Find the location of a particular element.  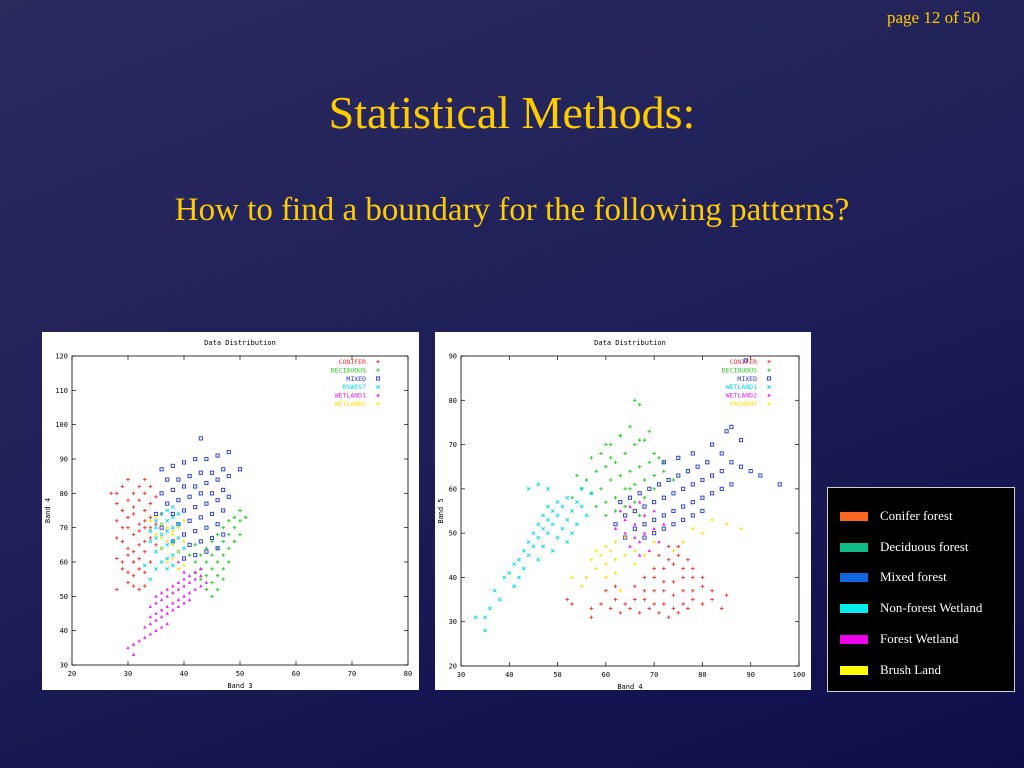

legend-entry-label: WETLAND1 is located at coordinates (741, 387).